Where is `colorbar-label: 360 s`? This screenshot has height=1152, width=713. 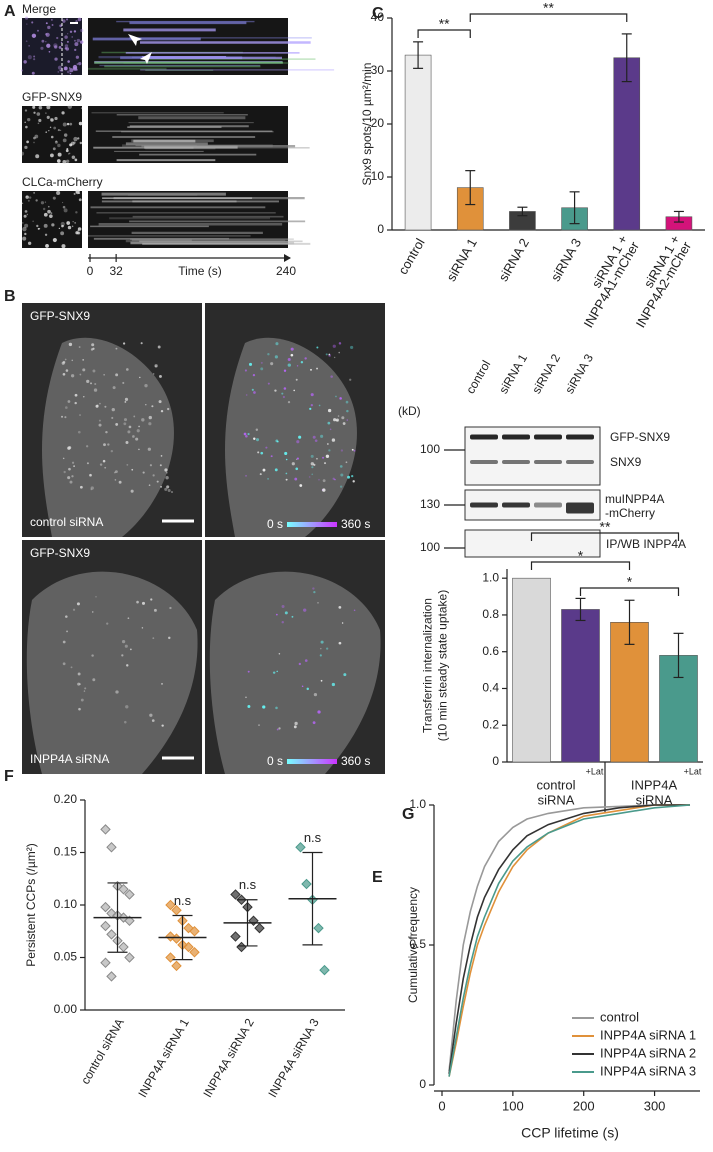 colorbar-label: 360 s is located at coordinates (355, 761).